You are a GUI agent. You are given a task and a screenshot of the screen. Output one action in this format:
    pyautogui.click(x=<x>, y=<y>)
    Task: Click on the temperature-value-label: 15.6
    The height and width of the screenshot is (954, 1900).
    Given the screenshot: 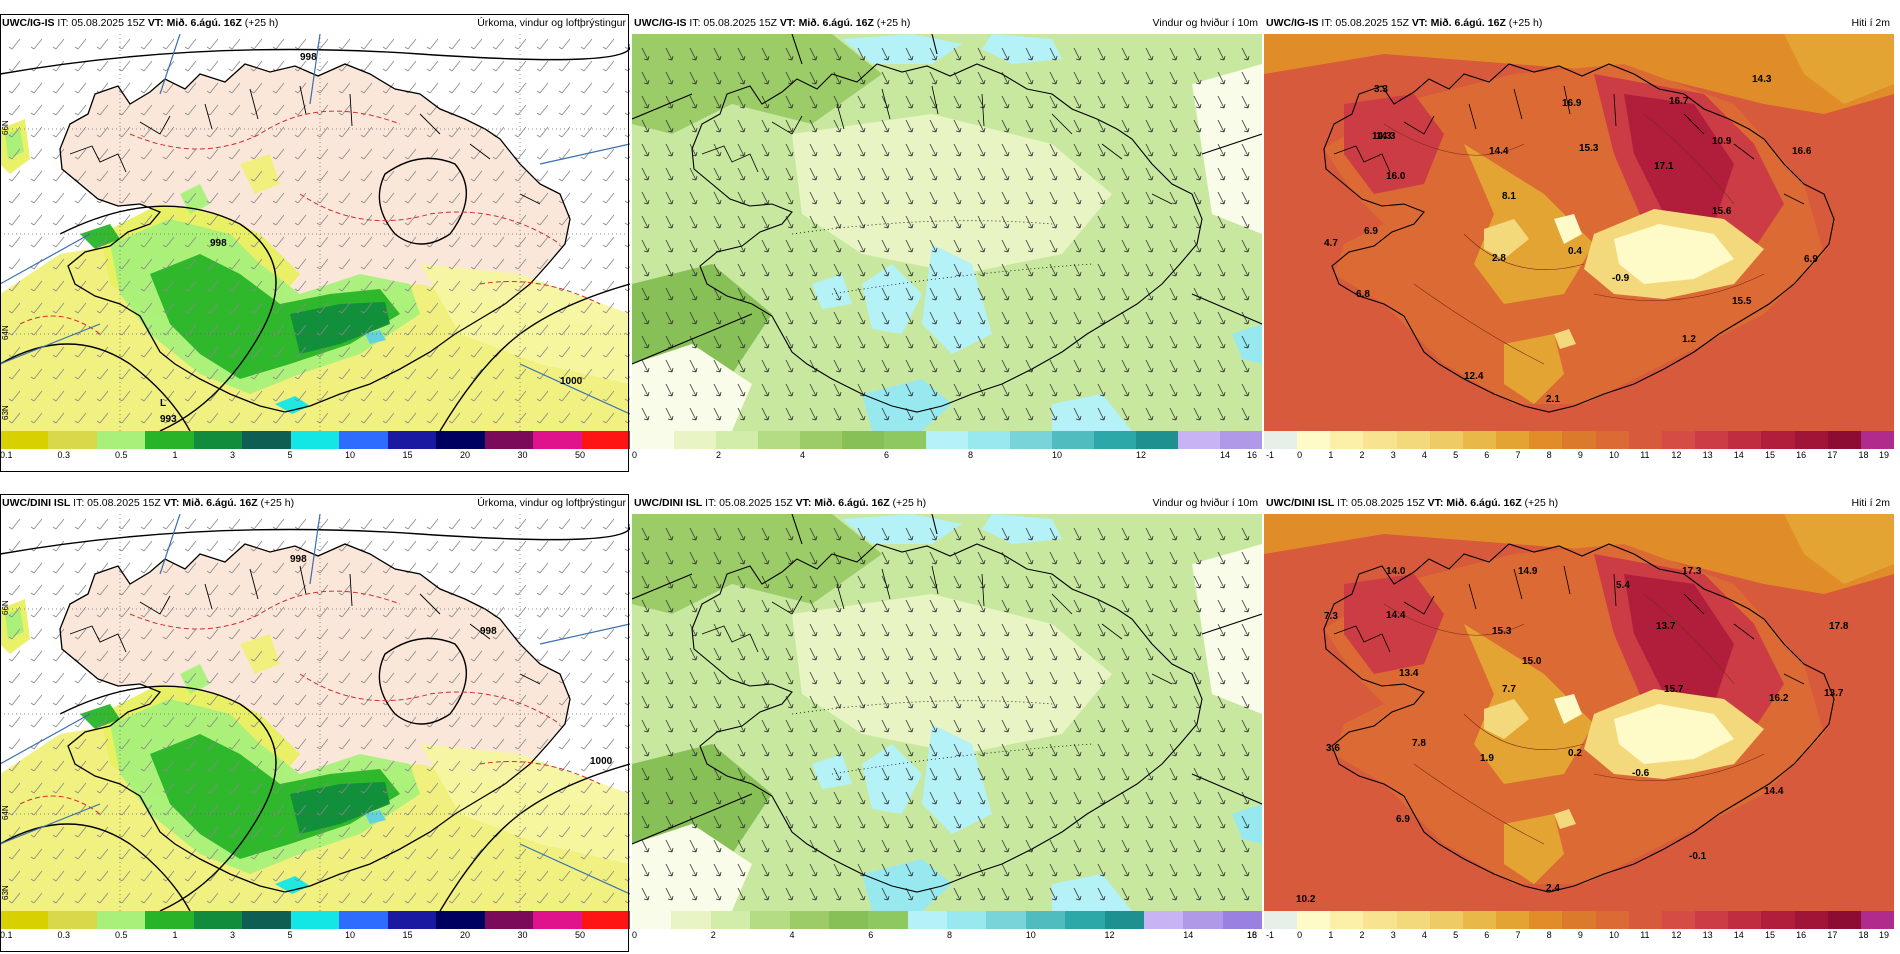 What is the action you would take?
    pyautogui.click(x=1722, y=211)
    